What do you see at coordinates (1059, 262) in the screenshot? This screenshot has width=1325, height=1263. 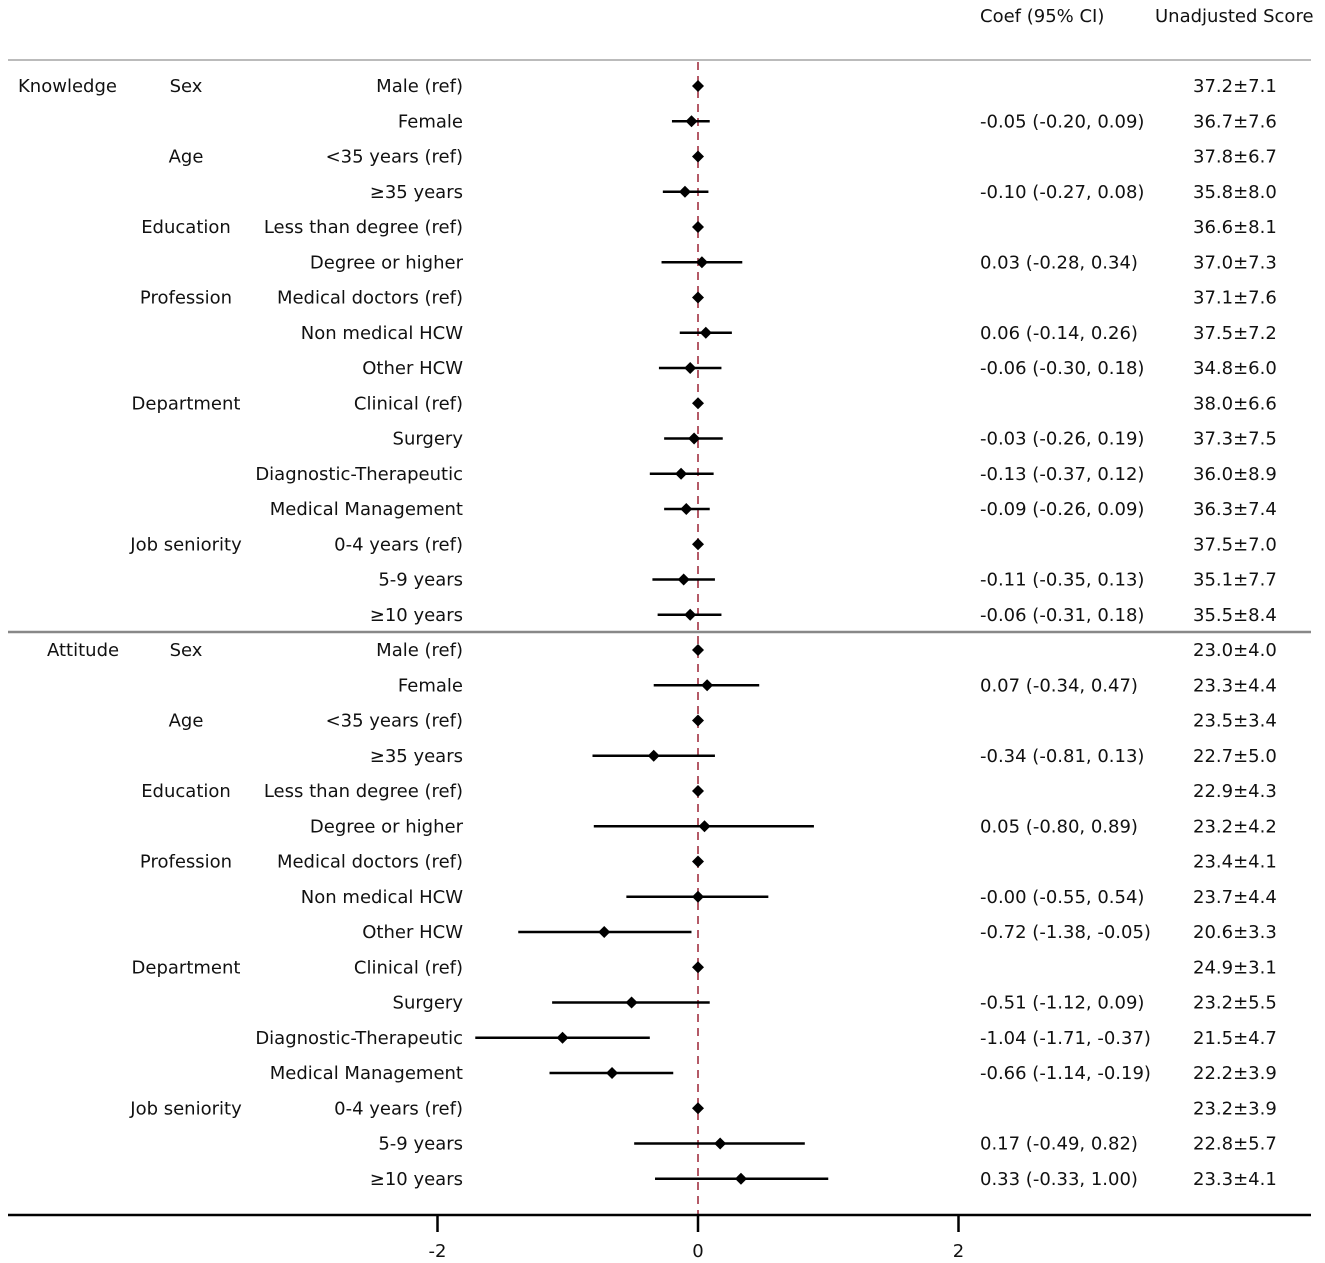 I see `coef-ci-value: 0.03 (-0.28, 0.34)` at bounding box center [1059, 262].